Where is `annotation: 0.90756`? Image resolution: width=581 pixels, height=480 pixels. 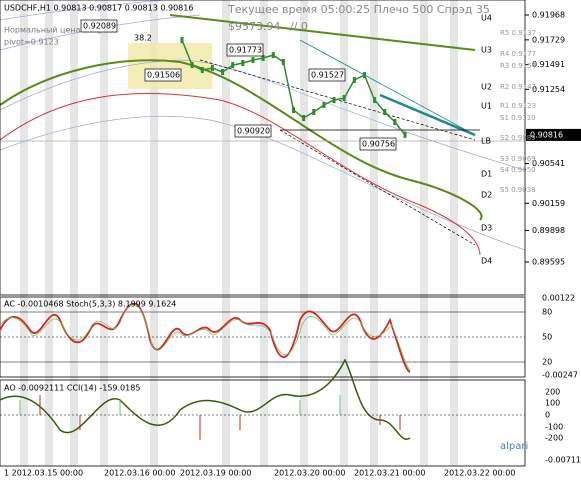 annotation: 0.90756 is located at coordinates (378, 144).